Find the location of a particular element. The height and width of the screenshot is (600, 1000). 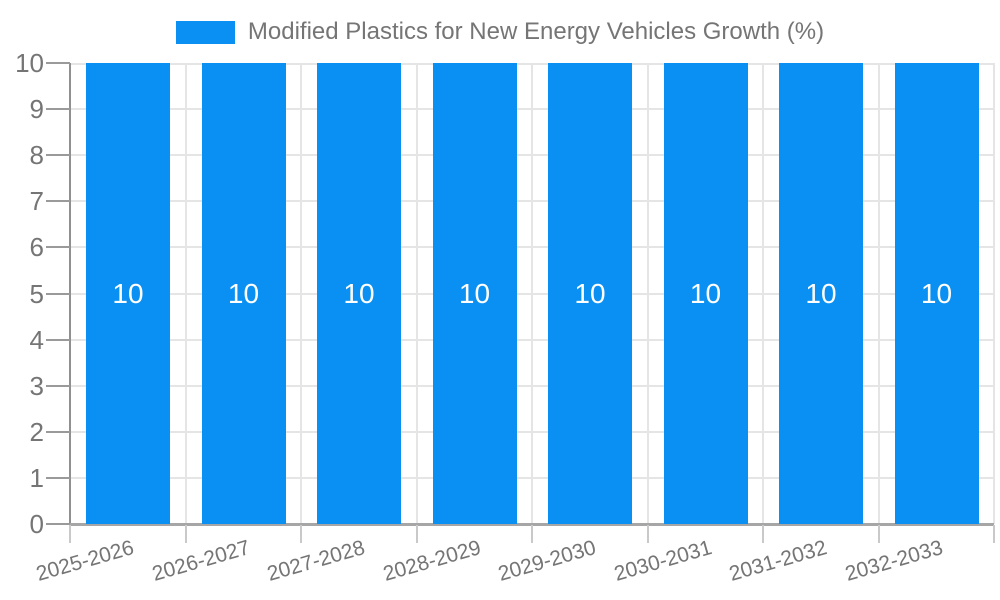

y-tick-label: 0 is located at coordinates (36, 524).